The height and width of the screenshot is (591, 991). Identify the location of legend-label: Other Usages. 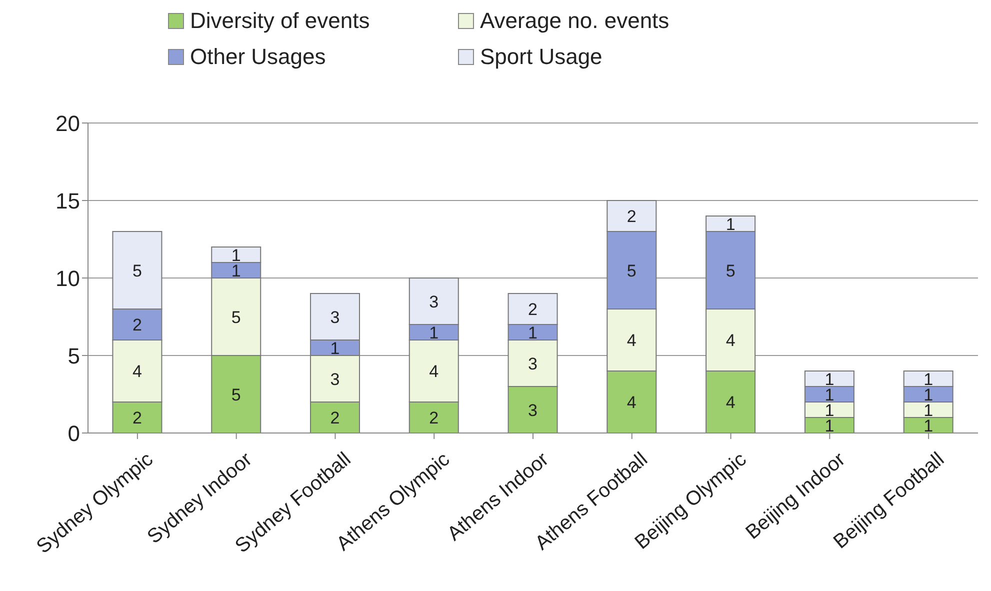
(258, 57).